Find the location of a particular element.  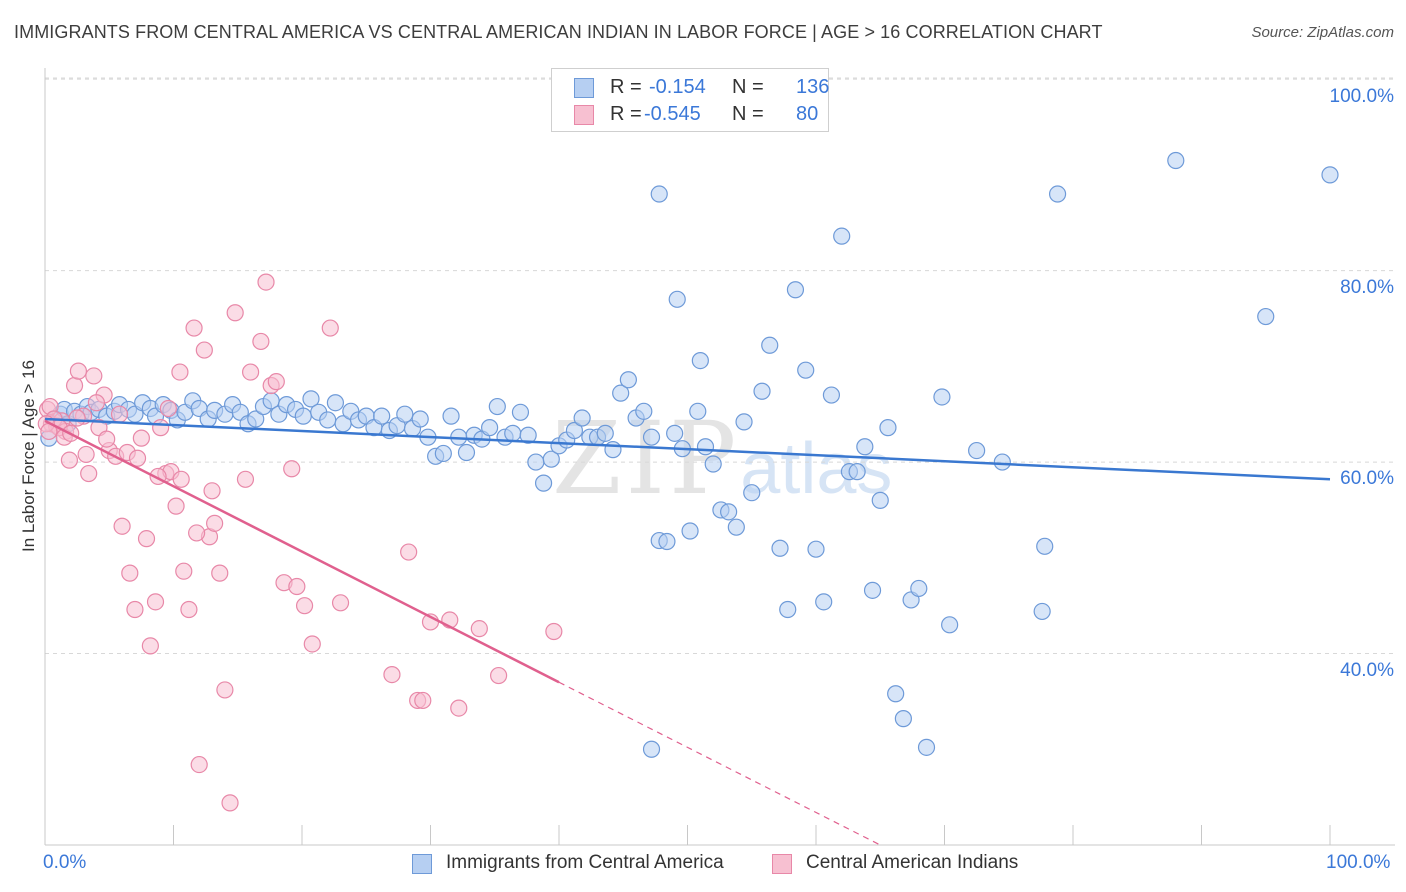

x-tick-label-min: 0.0% is located at coordinates (65, 862).